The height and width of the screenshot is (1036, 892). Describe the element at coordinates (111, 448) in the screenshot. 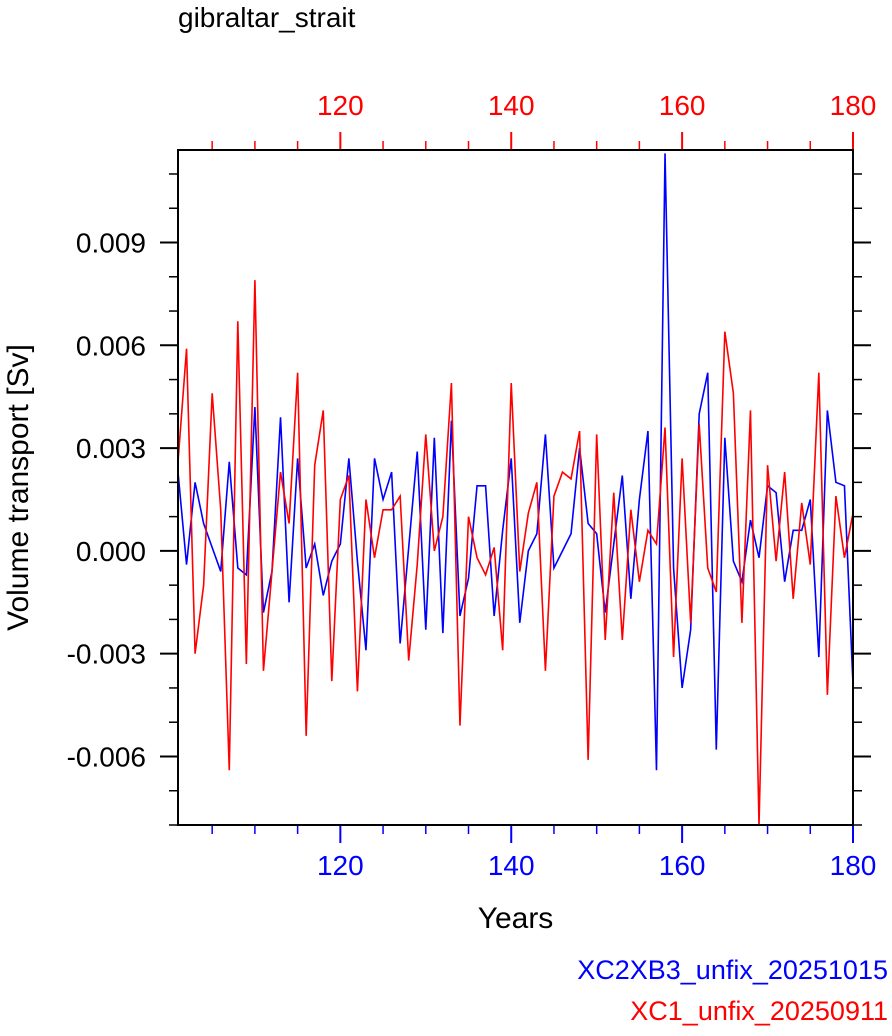

I see `y-tick-label: 0.003` at that location.